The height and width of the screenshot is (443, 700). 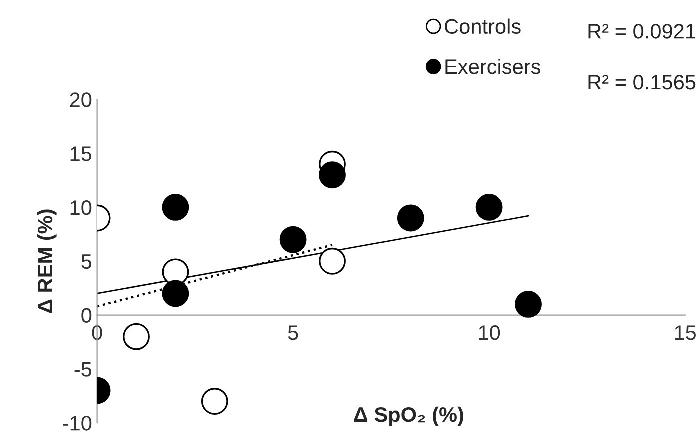 What do you see at coordinates (87, 262) in the screenshot?
I see `y-tick-label: 5` at bounding box center [87, 262].